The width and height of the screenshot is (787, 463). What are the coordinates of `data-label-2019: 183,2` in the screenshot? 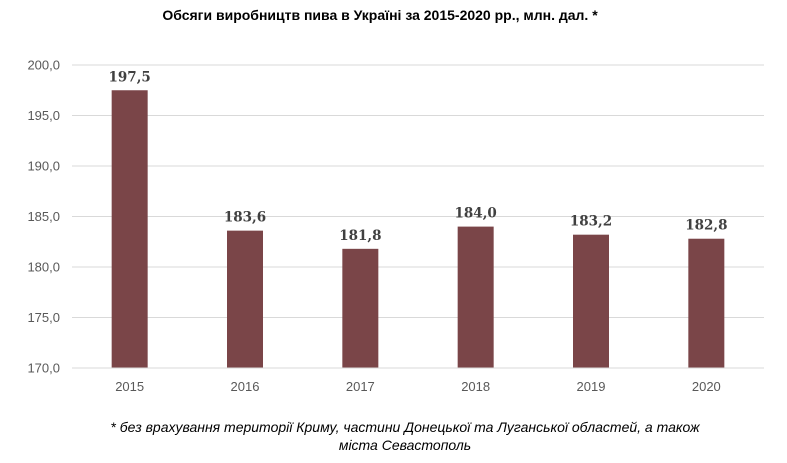 It's located at (591, 222).